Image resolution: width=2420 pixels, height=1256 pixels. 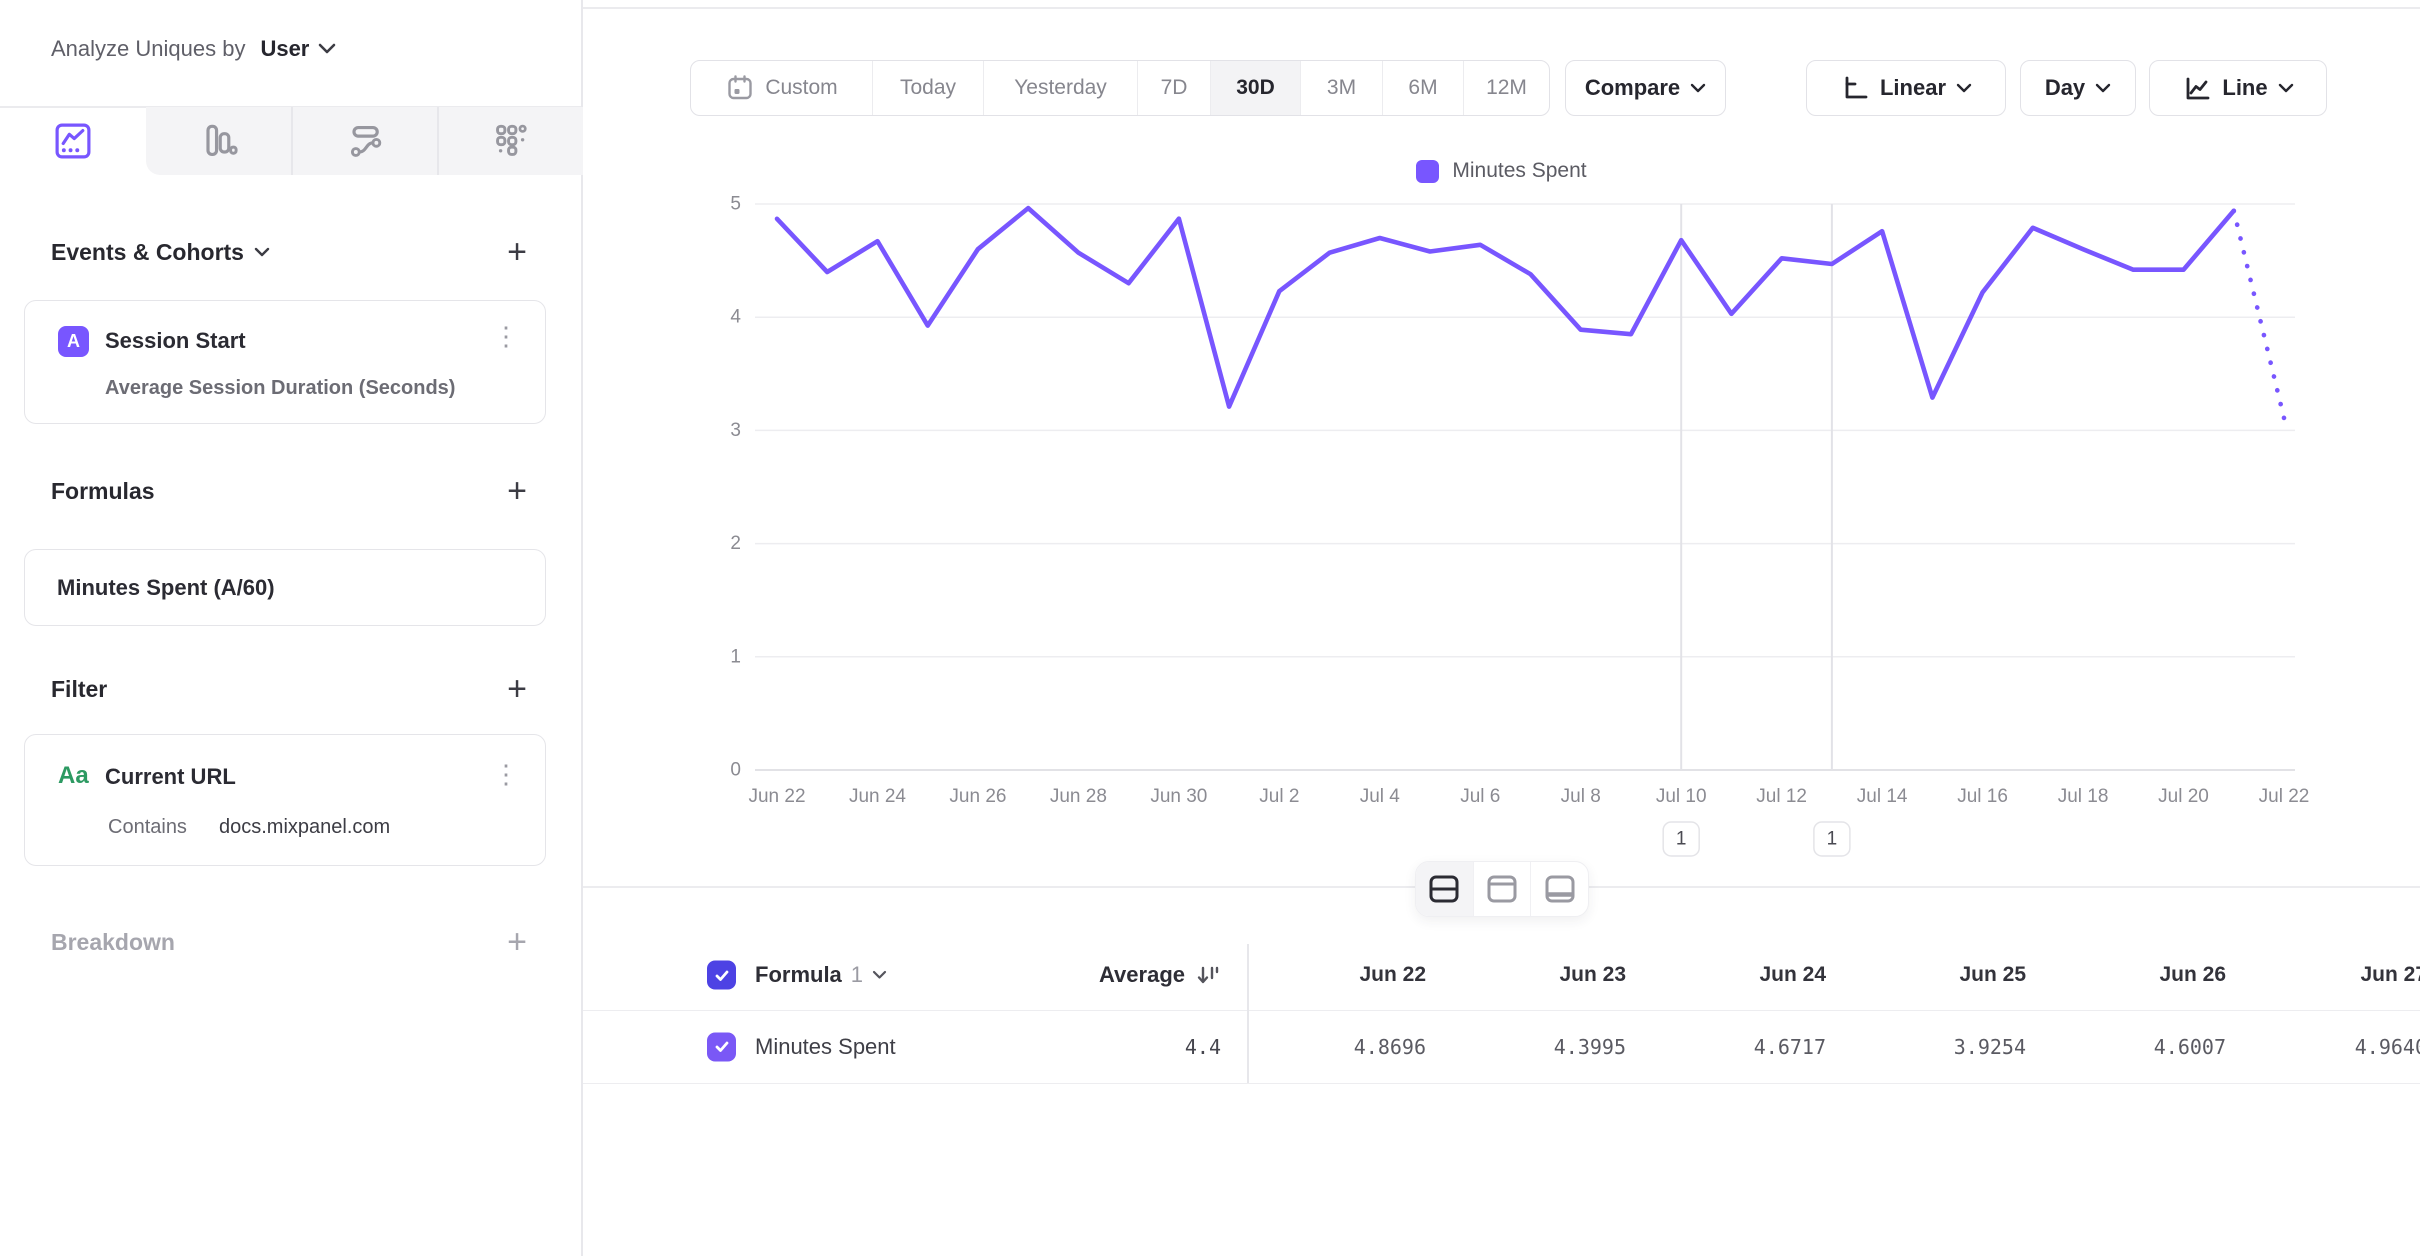 What do you see at coordinates (1445, 889) in the screenshot?
I see `split-view-button` at bounding box center [1445, 889].